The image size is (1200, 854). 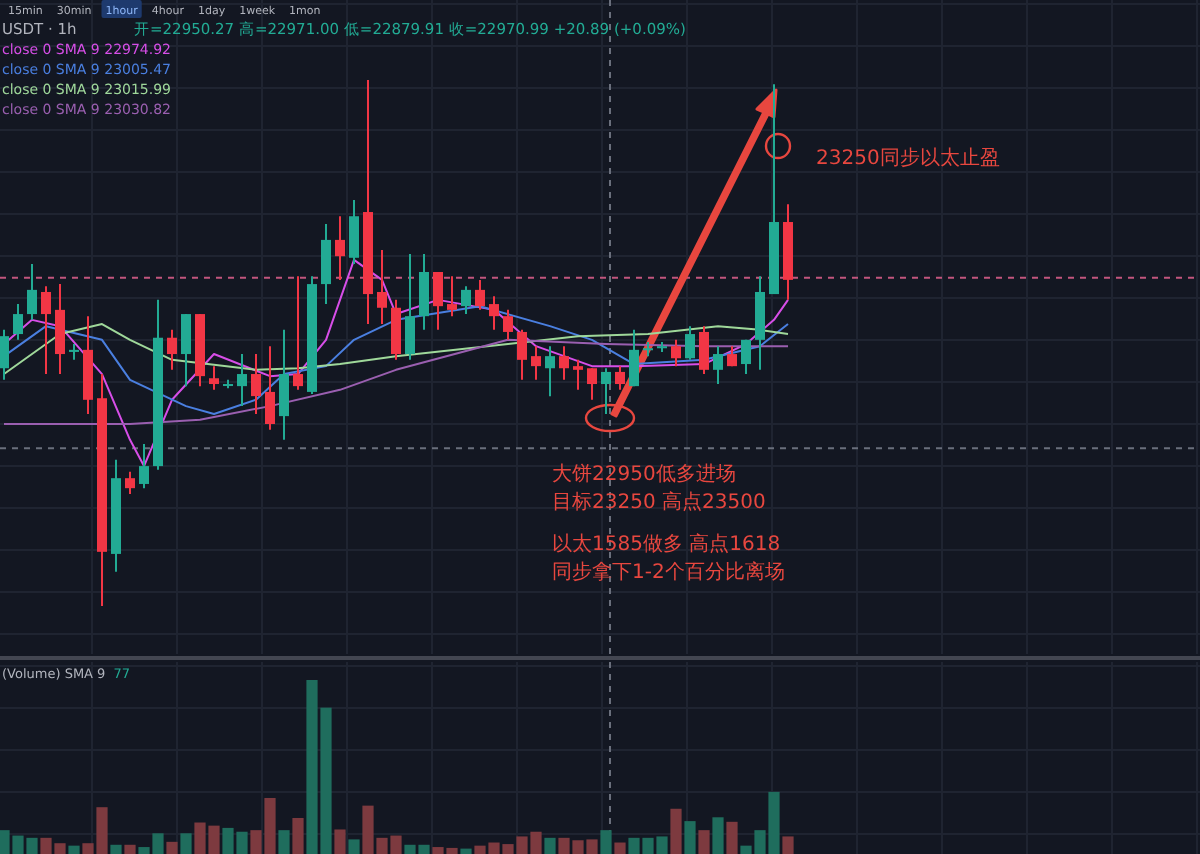 I want to click on annotation: 目标23250 高点23500, so click(x=659, y=502).